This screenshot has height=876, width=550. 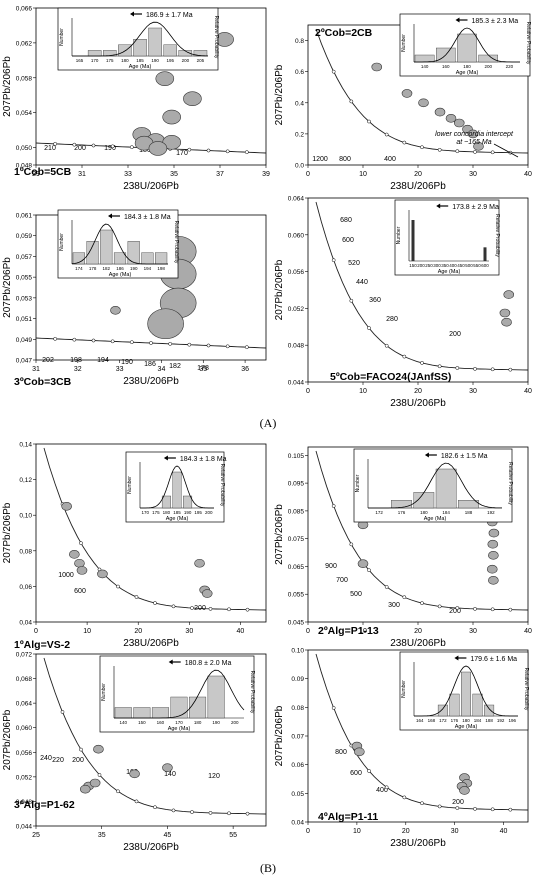 What do you see at coordinates (432, 720) in the screenshot?
I see `inset-tick-label: 168` at bounding box center [432, 720].